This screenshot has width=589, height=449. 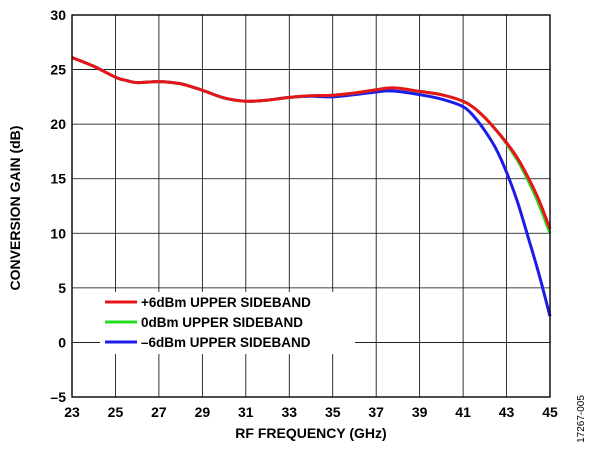 I want to click on x-tick-label: 29, so click(x=203, y=412).